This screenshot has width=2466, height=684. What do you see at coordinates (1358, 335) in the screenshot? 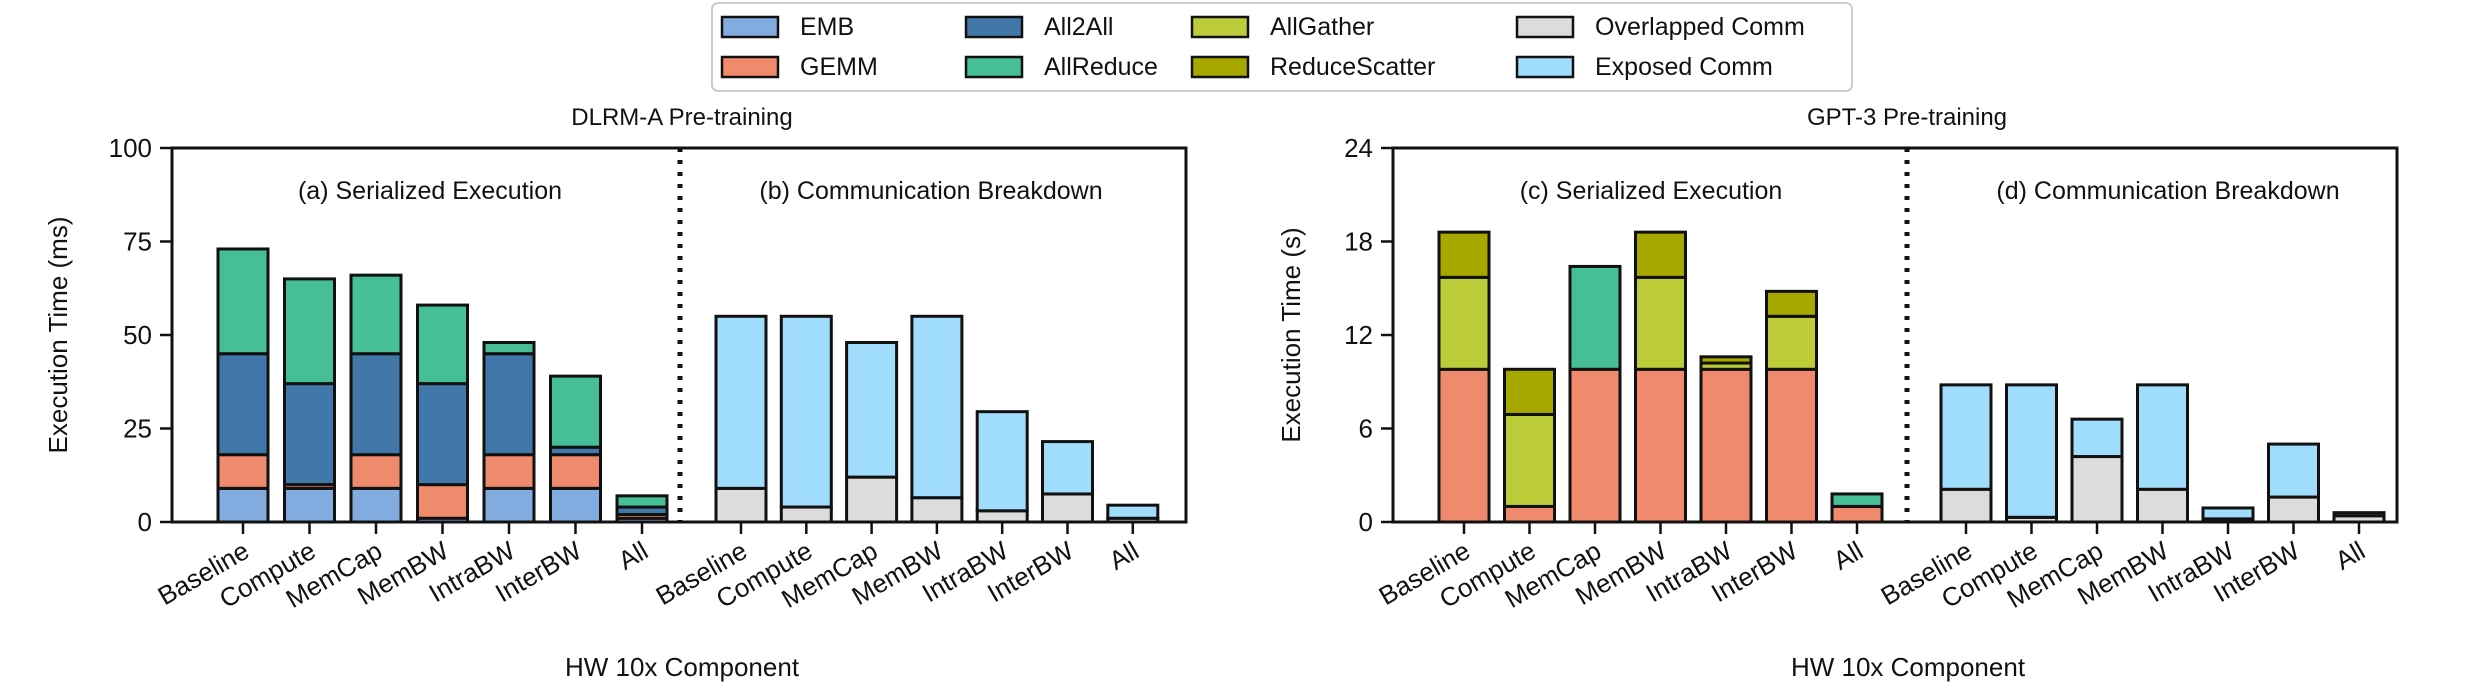
I see `y-tick-label: 12` at bounding box center [1358, 335].